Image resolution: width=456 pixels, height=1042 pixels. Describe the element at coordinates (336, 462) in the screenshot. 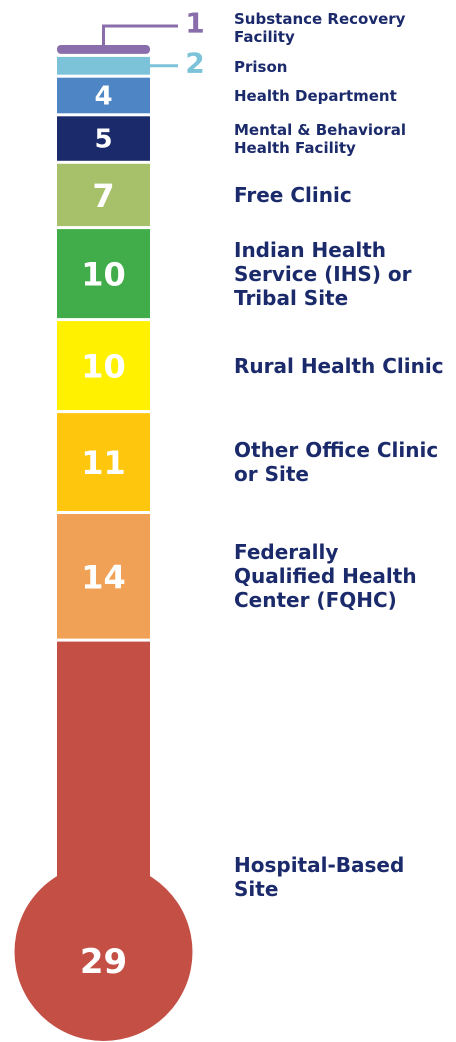

I see `category-label: Other Office Clinic or Site` at that location.